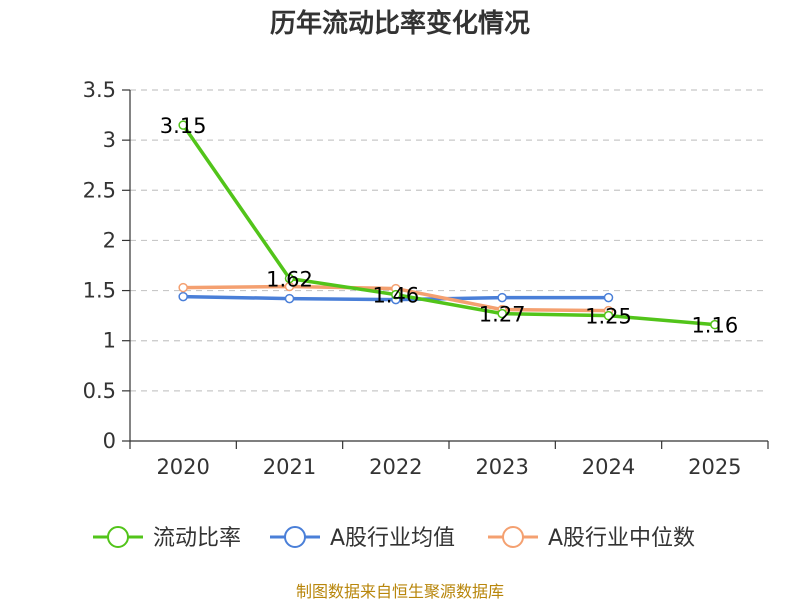  I want to click on data-label: 1.25, so click(608, 317).